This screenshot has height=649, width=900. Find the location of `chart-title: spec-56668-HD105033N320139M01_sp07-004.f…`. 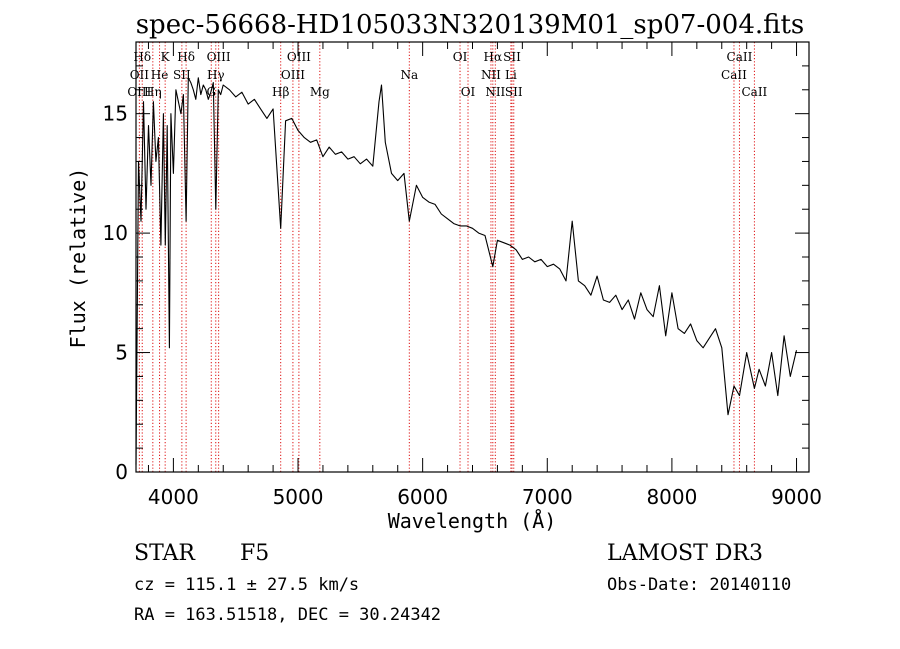

chart-title: spec-56668-HD105033N320139M01_sp07-004.f… is located at coordinates (470, 25).